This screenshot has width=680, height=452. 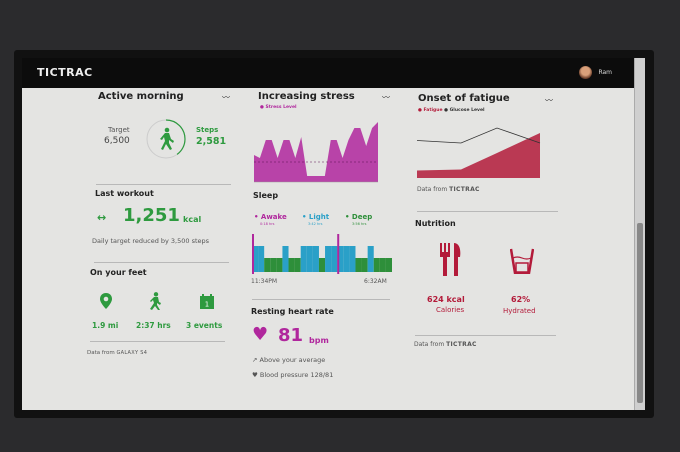 I want to click on heart-rate-title: Resting heart rate, so click(x=292, y=311).